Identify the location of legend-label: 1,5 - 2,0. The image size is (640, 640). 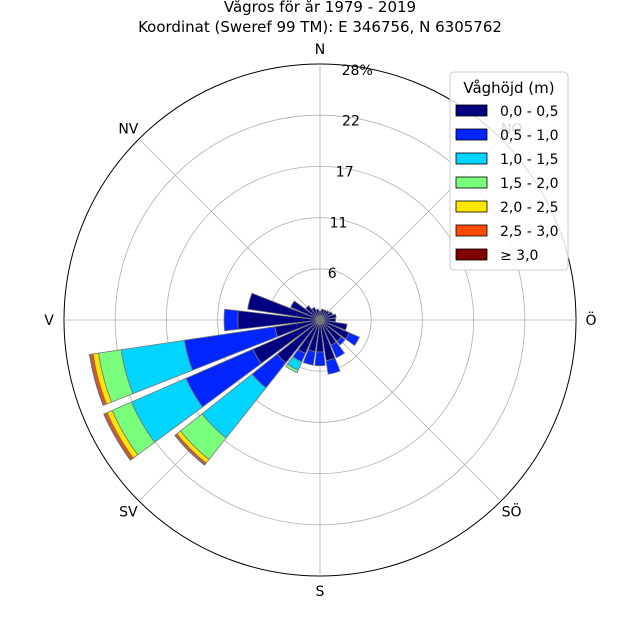
(529, 184).